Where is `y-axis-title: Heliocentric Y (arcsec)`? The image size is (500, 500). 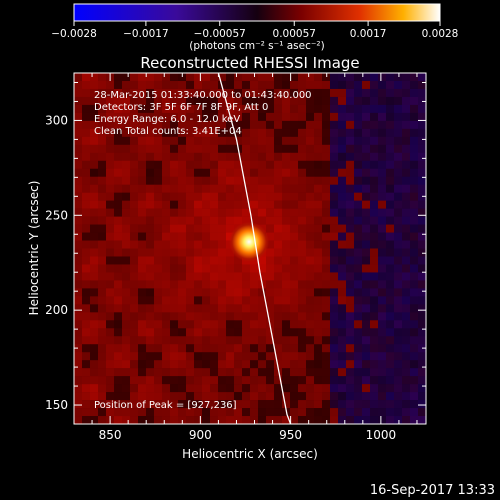
y-axis-title: Heliocentric Y (arcsec) is located at coordinates (34, 248).